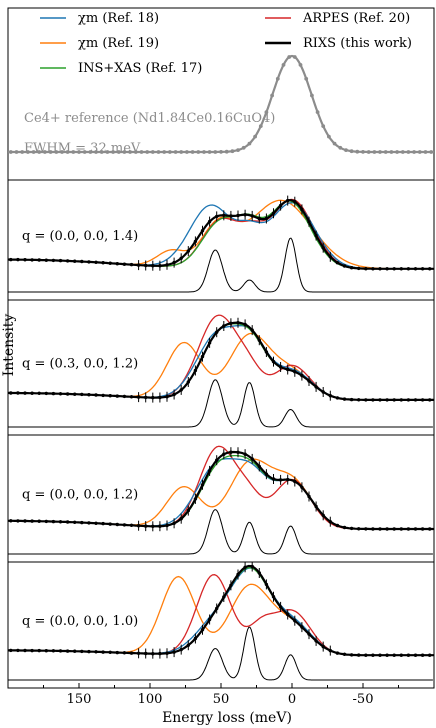 This screenshot has height=728, width=436. I want to click on panel-label: q = (0.0, 0.0, 1.4), so click(80, 236).